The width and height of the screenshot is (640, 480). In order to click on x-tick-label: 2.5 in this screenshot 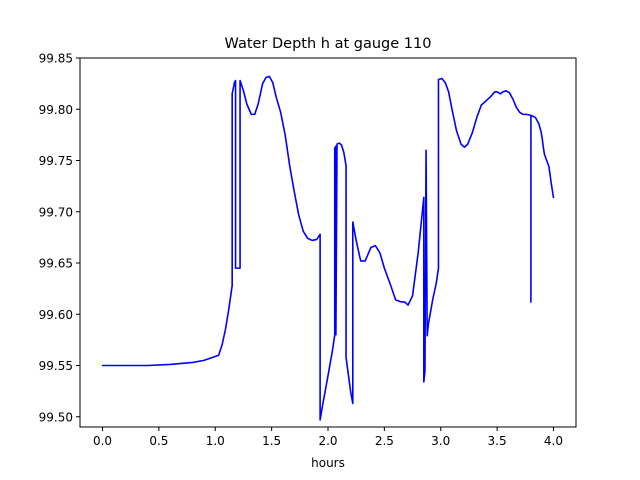, I will do `click(384, 441)`.